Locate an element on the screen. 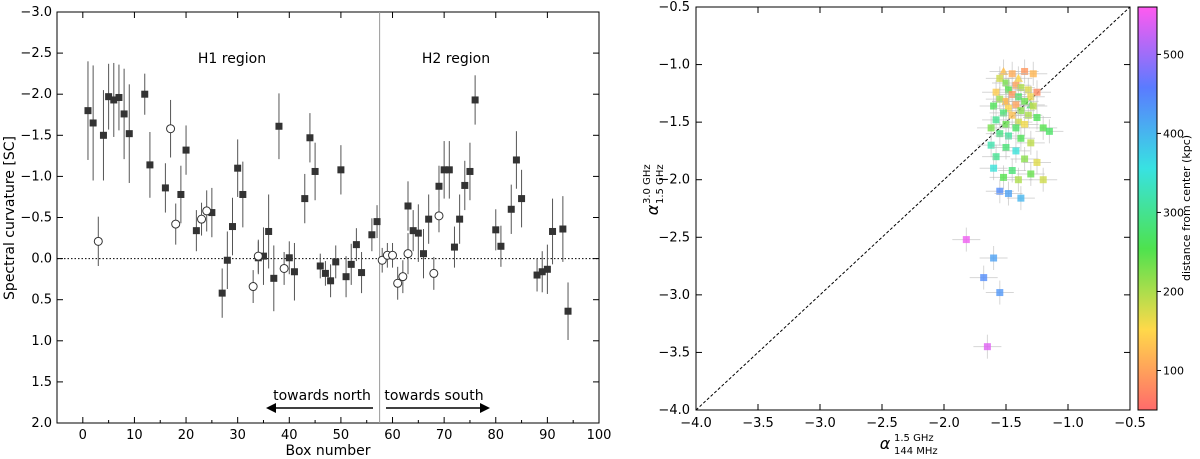 The image size is (1200, 459). right-y-axis-label: α 3.0 GHz 1.5 GHz is located at coordinates (654, 189).